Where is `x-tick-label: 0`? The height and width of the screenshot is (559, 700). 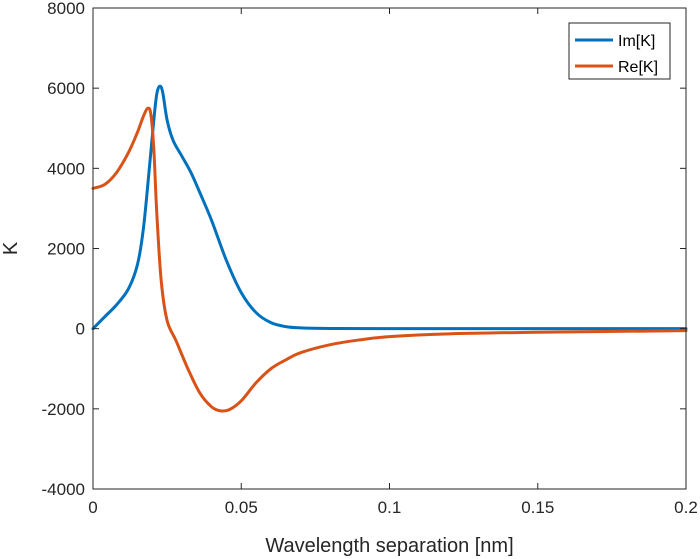
x-tick-label: 0 is located at coordinates (92, 507).